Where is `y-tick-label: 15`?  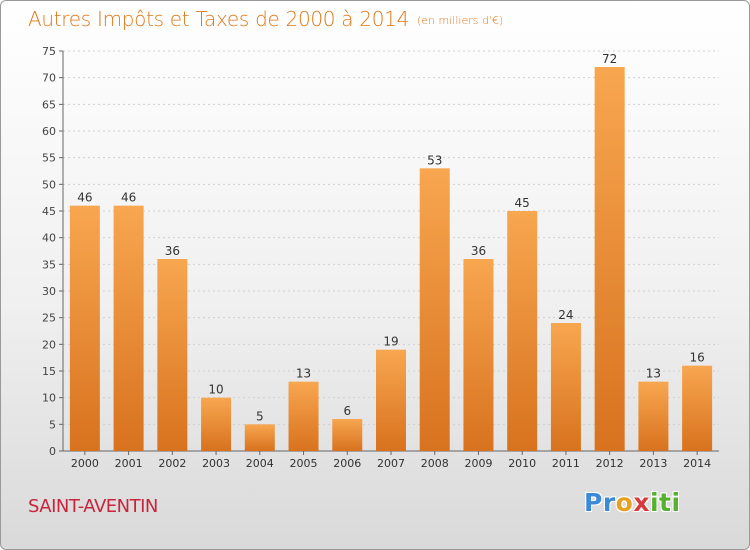
y-tick-label: 15 is located at coordinates (49, 371).